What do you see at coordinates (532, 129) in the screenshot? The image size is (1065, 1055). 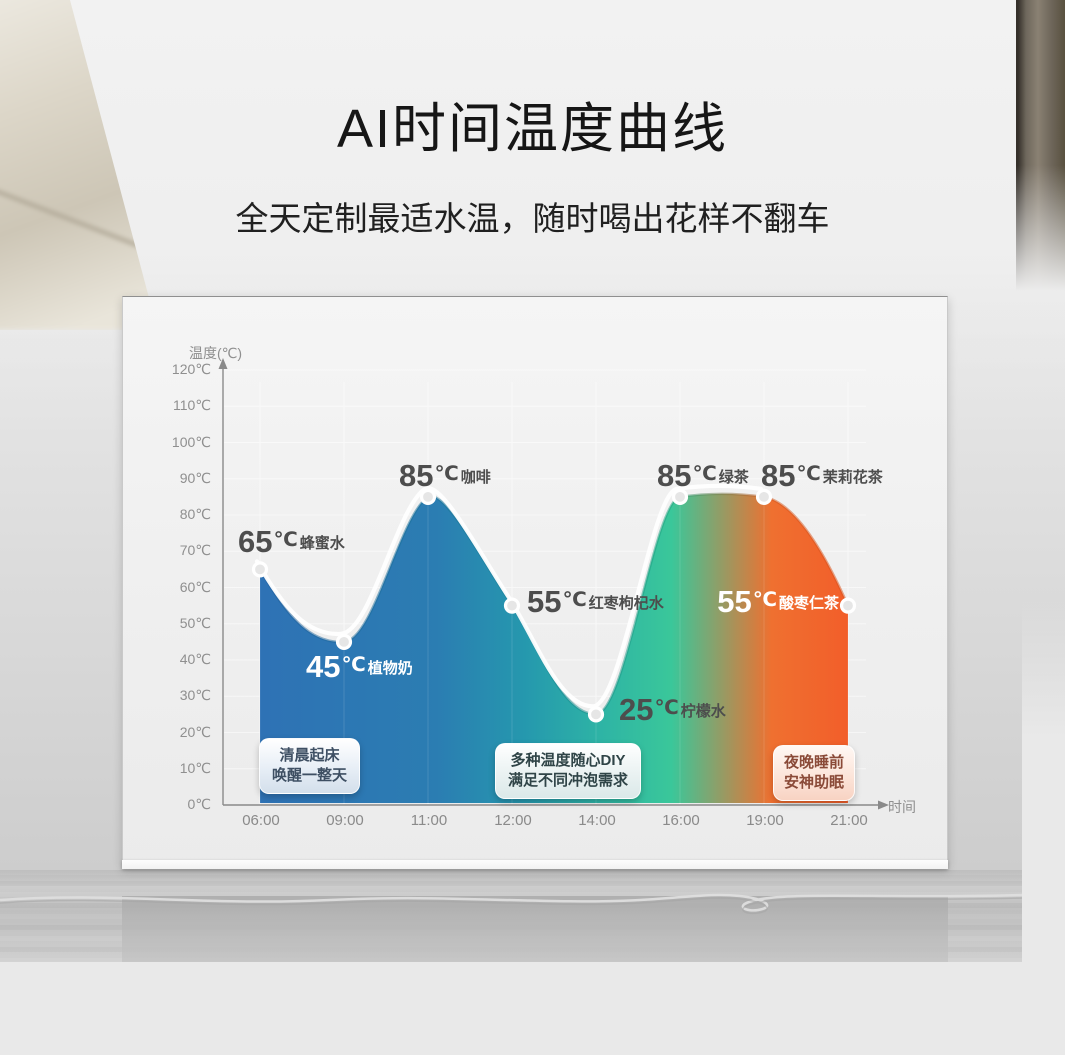 I see `page-title: AI时间温度曲线` at bounding box center [532, 129].